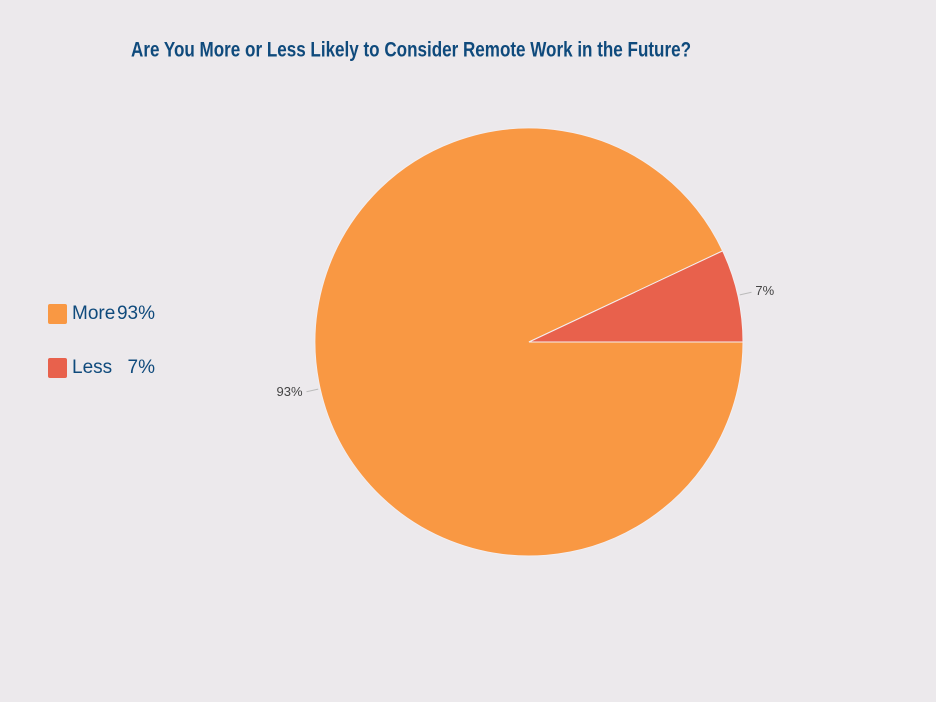 The image size is (936, 702). What do you see at coordinates (136, 313) in the screenshot?
I see `legend-value: 93%` at bounding box center [136, 313].